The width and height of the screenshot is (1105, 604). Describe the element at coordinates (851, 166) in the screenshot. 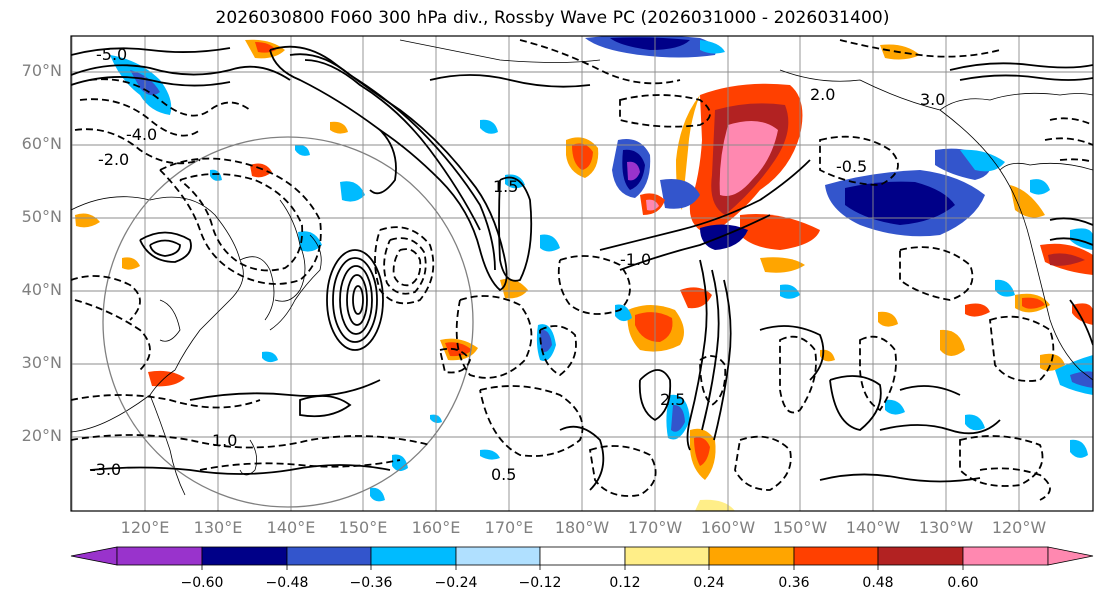

I see `contour-label: -0.5` at that location.